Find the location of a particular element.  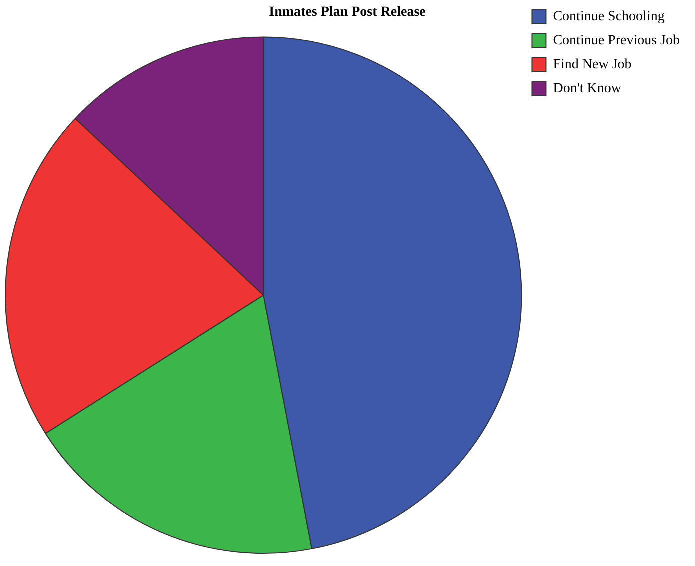

legend-label: Continue Schooling is located at coordinates (609, 17).